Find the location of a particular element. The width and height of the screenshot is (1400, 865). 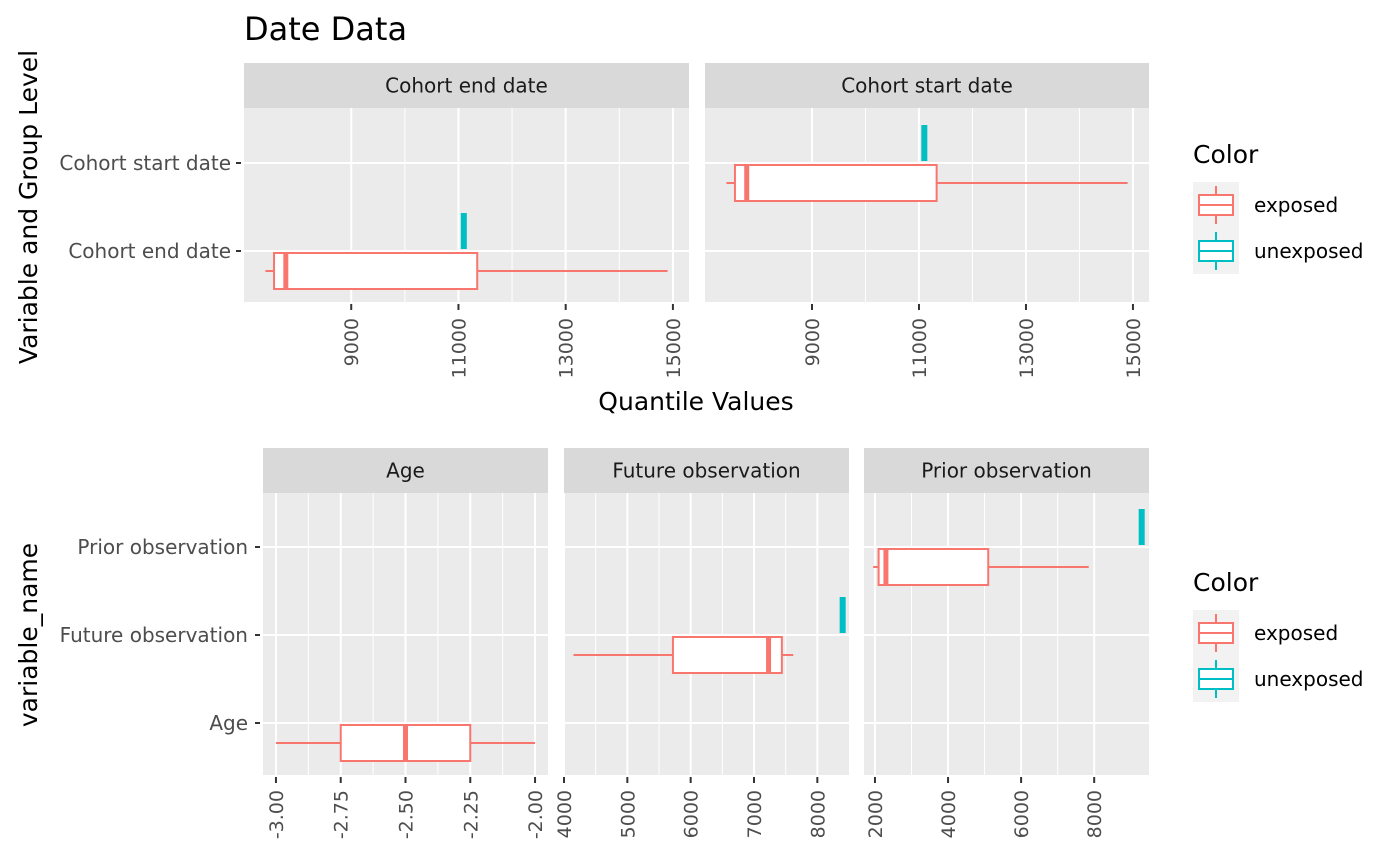

x-tick-label-age-0: -3.00 is located at coordinates (277, 814).